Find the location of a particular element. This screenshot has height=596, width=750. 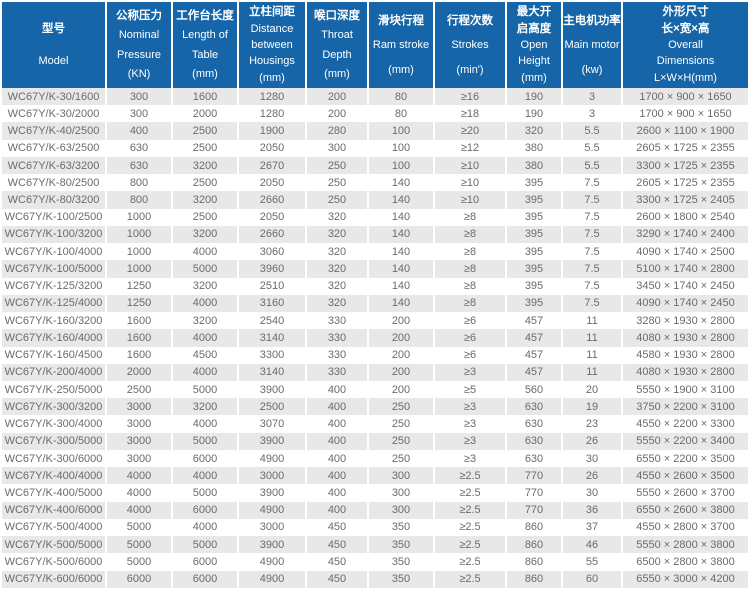

table-cell: 3750 × 2200 × 3100 is located at coordinates (684, 407).